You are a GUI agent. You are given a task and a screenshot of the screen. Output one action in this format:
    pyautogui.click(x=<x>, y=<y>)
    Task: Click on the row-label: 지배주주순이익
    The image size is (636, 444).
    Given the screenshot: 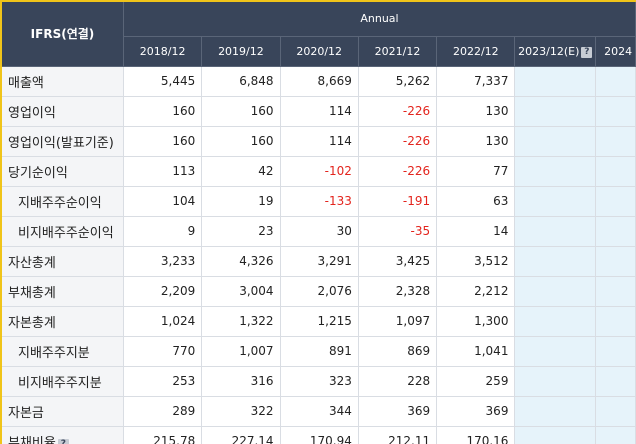 What is the action you would take?
    pyautogui.click(x=63, y=201)
    